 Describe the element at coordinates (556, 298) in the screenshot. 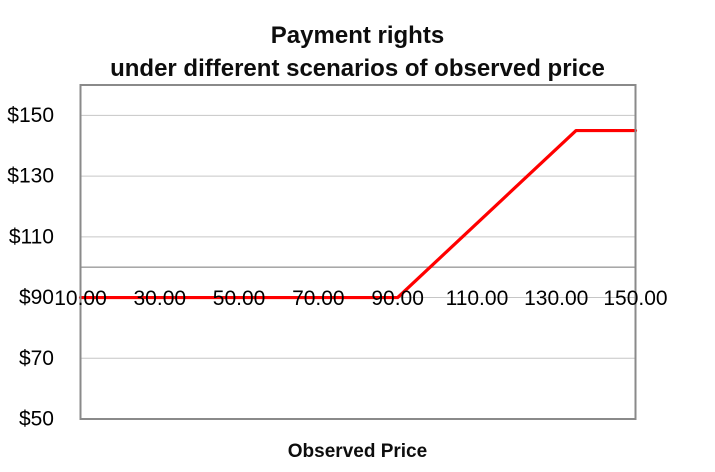

I see `x-tick-label-130: 130.00` at that location.